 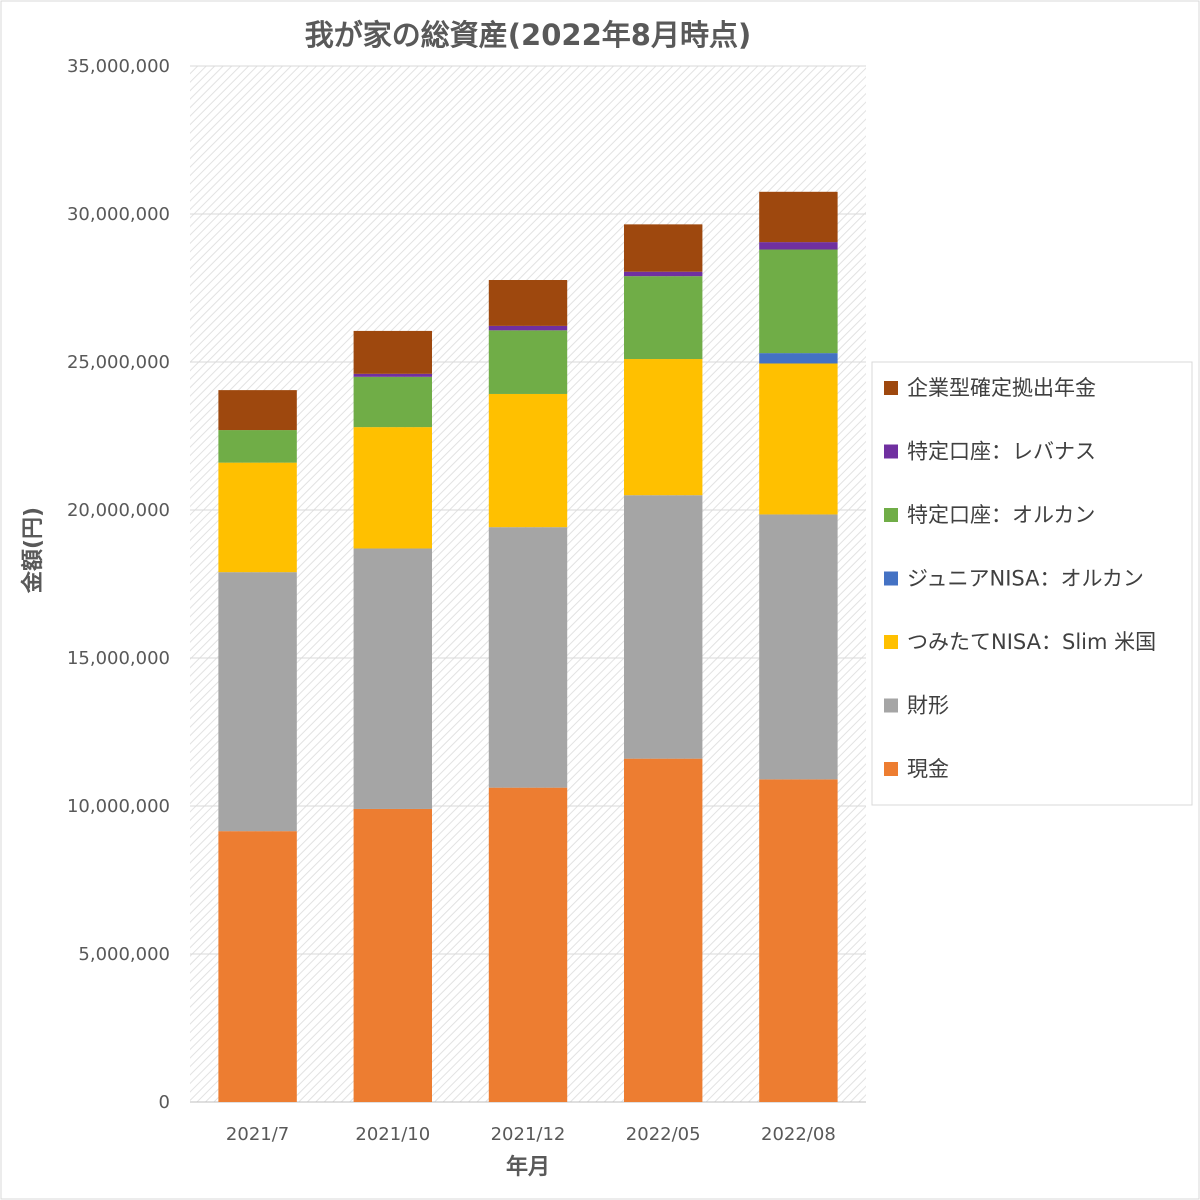 What do you see at coordinates (118, 510) in the screenshot?
I see `y-tick-label: 20,000,000` at bounding box center [118, 510].